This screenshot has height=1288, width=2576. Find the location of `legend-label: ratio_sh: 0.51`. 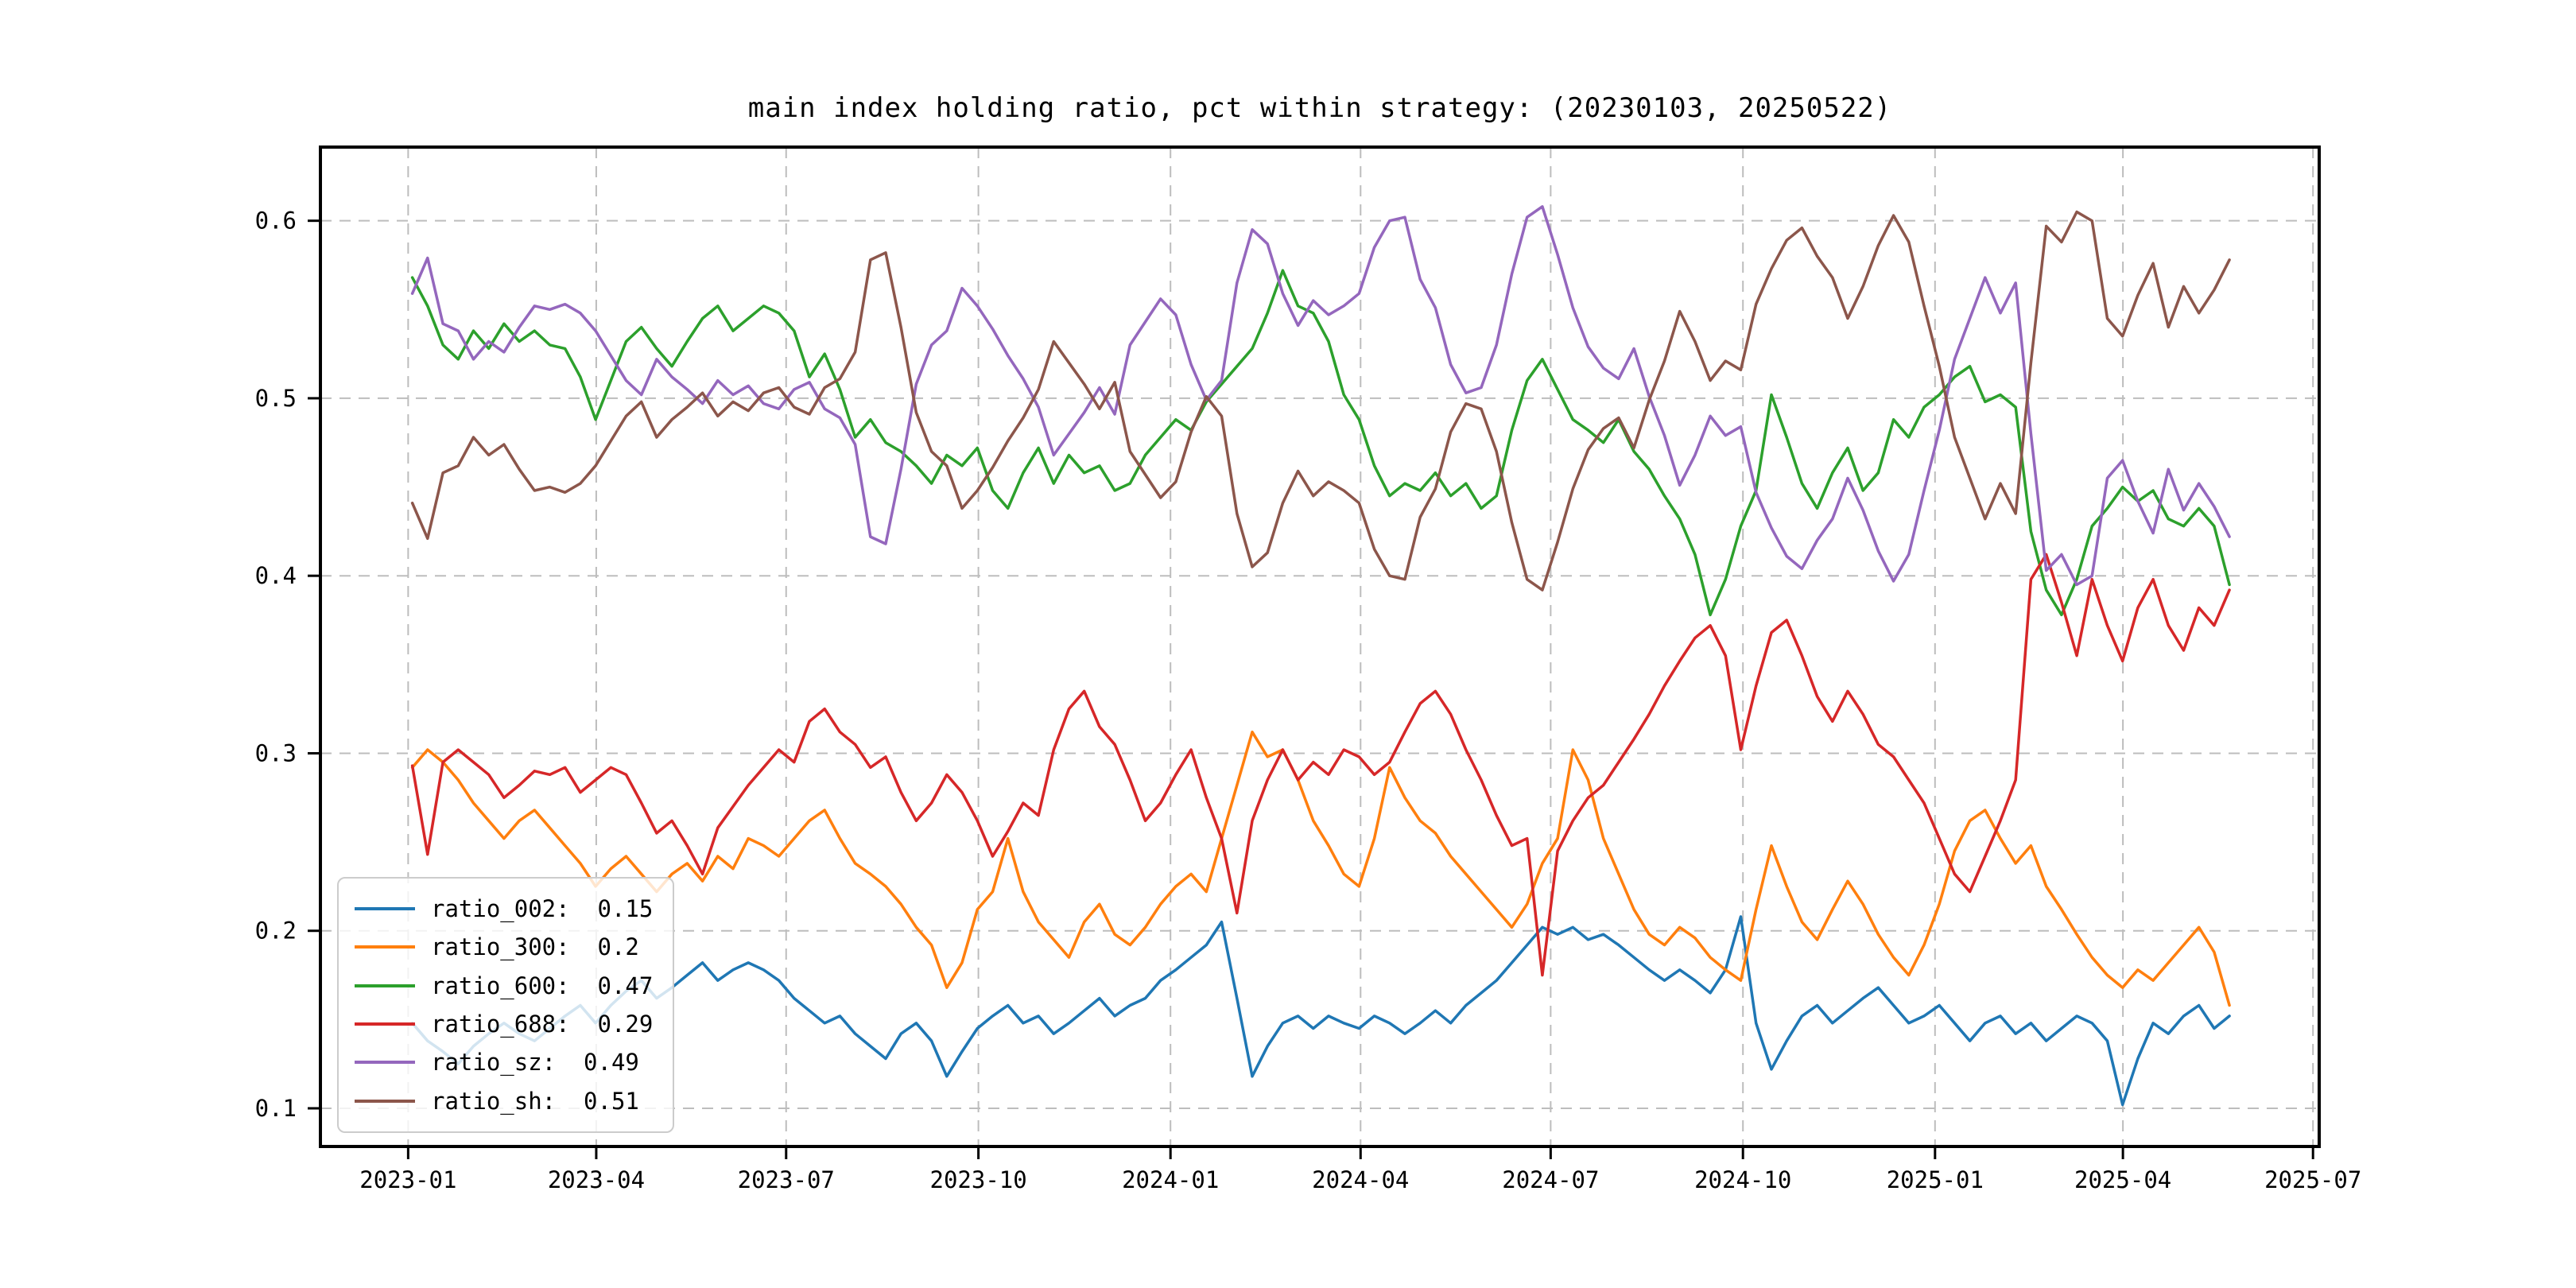

legend-label: ratio_sh: 0.51 is located at coordinates (535, 1101).